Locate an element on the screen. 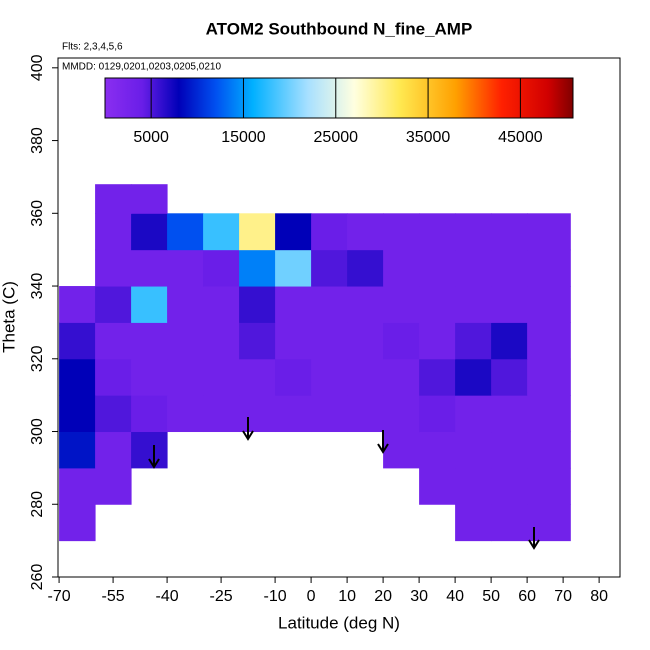  y-axis-label: Theta (C) is located at coordinates (9, 317).